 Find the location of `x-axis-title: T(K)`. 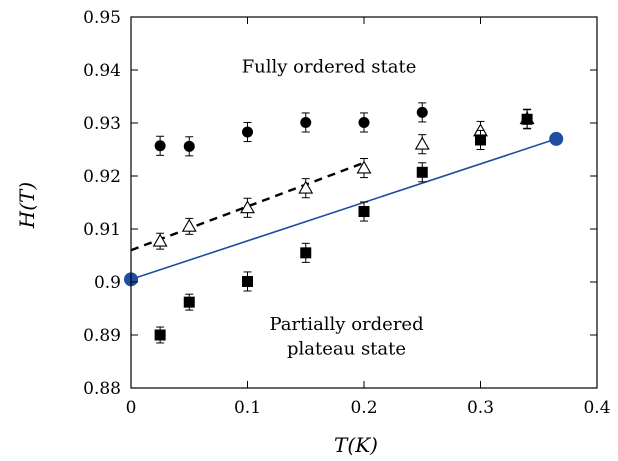

x-axis-title: T(K) is located at coordinates (356, 445).